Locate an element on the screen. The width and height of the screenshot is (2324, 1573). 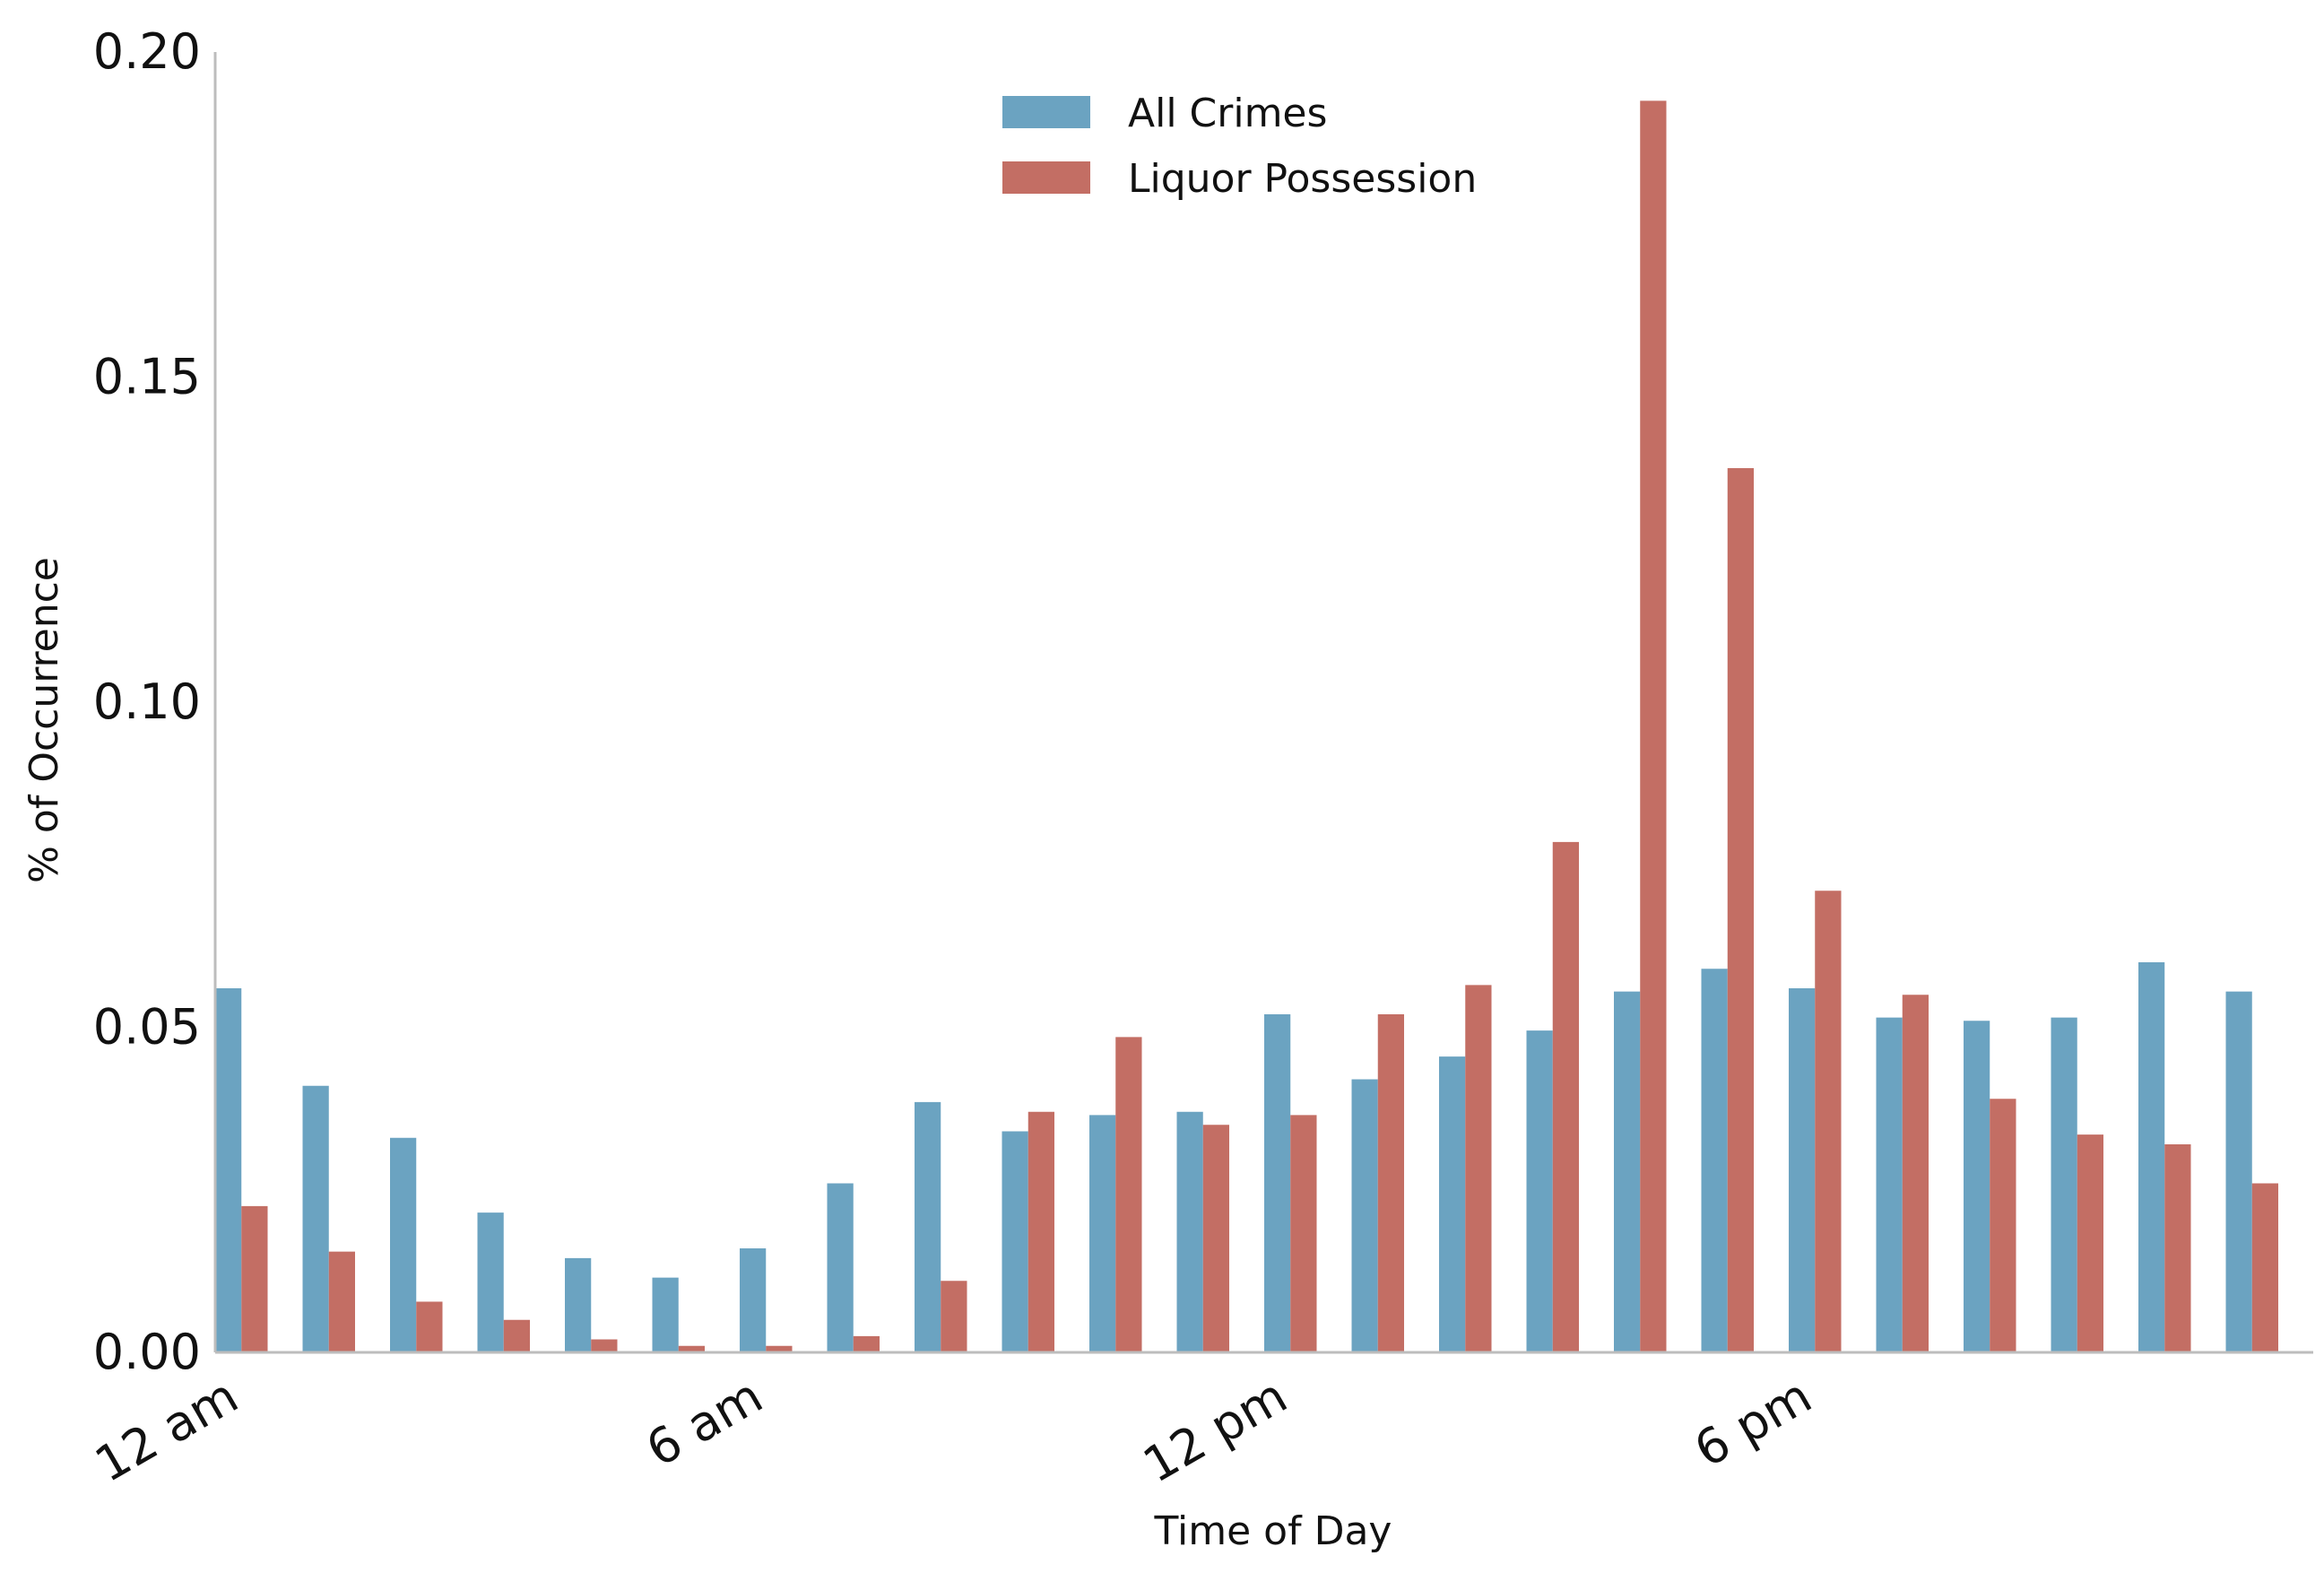
y-axis-label: % of Occurrence is located at coordinates (44, 720).